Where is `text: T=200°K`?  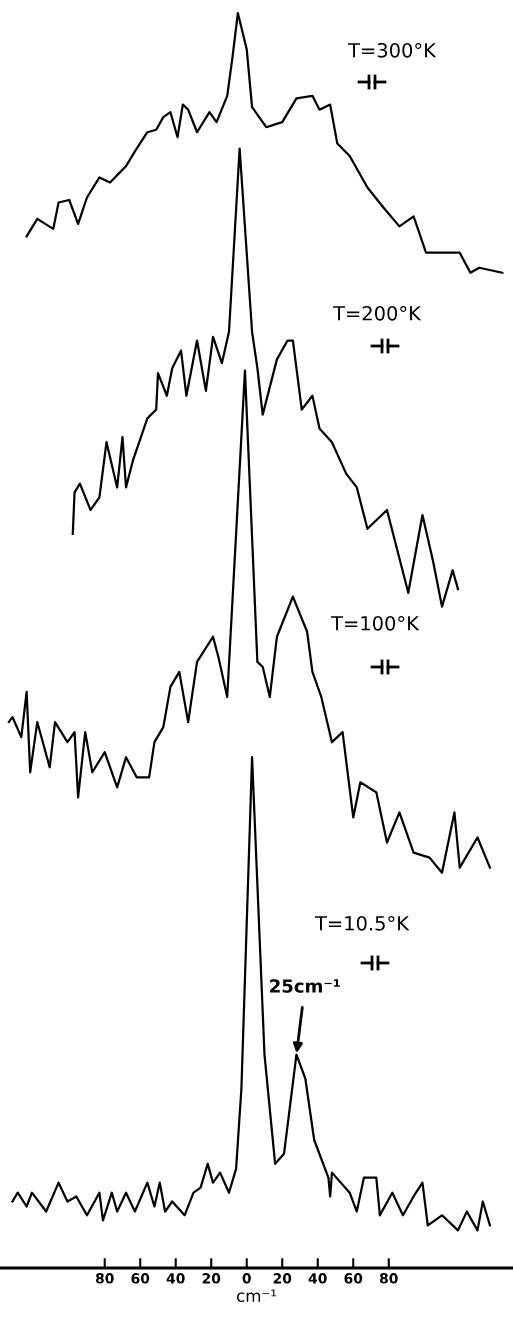 text: T=200°K is located at coordinates (377, 313).